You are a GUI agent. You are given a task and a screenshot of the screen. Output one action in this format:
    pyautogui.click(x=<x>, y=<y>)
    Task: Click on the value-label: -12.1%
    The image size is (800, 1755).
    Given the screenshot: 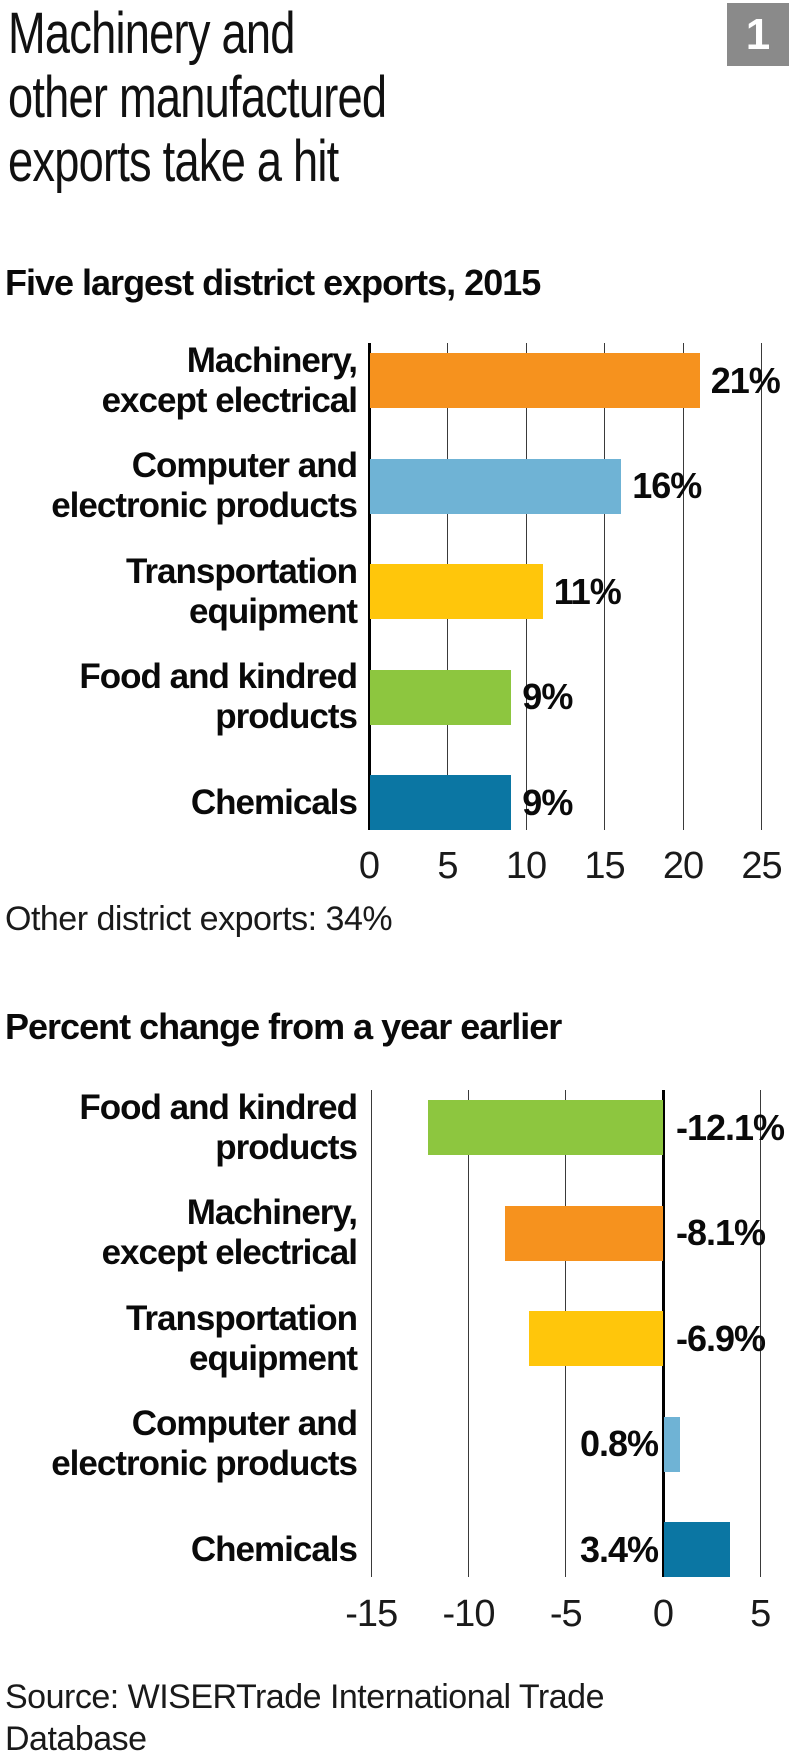 What is the action you would take?
    pyautogui.click(x=730, y=1127)
    